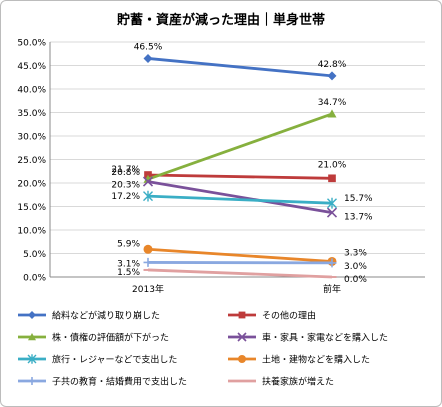 This screenshot has height=407, width=442. What do you see at coordinates (332, 65) in the screenshot?
I see `data-label: 42.8%` at bounding box center [332, 65].